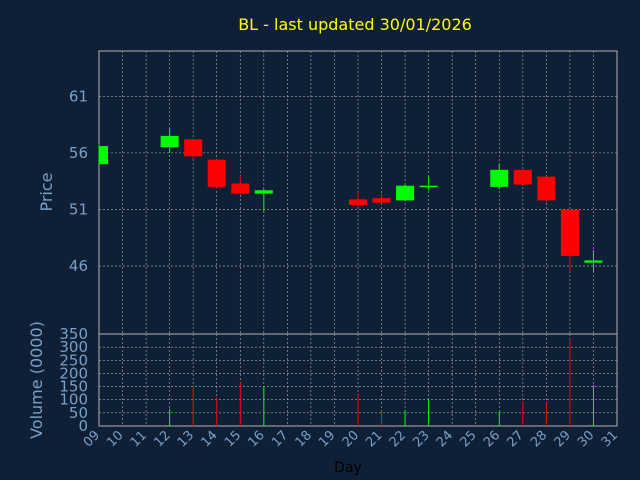 Image resolution: width=640 pixels, height=480 pixels. What do you see at coordinates (36, 380) in the screenshot?
I see `volume-axis-label: Volume (0000)` at bounding box center [36, 380].